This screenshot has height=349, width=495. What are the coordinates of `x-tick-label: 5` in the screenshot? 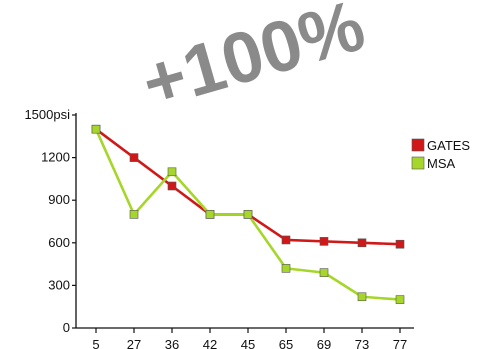 It's located at (95, 343).